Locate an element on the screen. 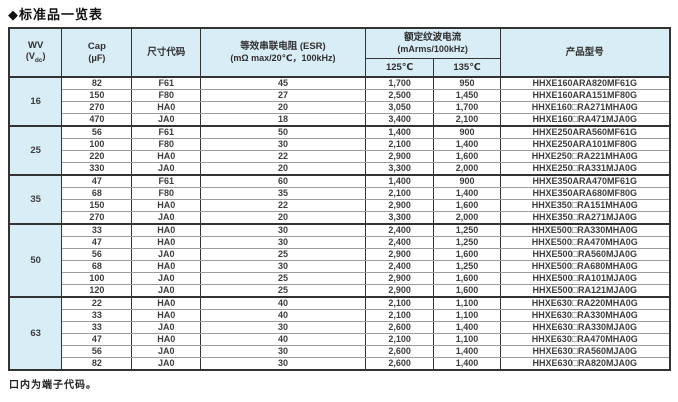 The width and height of the screenshot is (678, 402). size-code-cell: F80 is located at coordinates (166, 144).